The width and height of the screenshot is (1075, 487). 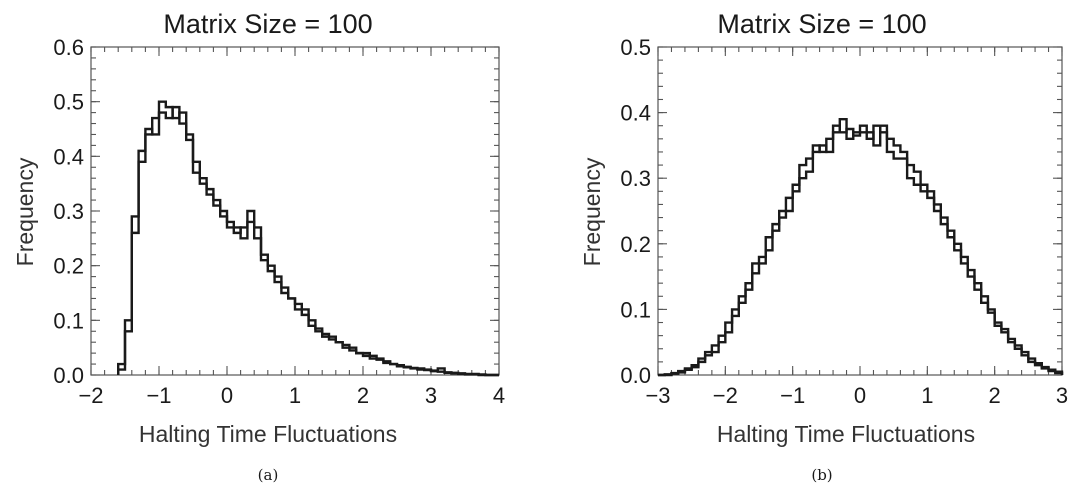 What do you see at coordinates (995, 395) in the screenshot?
I see `x-tick-label-b: 2` at bounding box center [995, 395].